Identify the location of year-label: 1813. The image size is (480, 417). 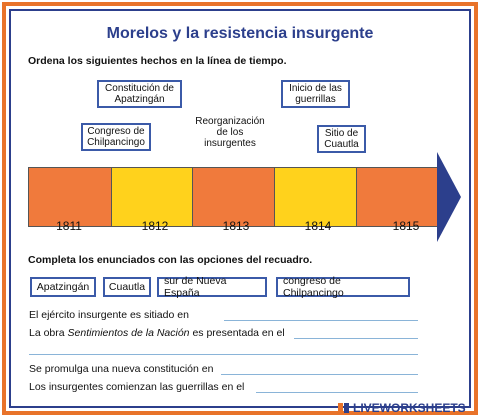
(236, 226).